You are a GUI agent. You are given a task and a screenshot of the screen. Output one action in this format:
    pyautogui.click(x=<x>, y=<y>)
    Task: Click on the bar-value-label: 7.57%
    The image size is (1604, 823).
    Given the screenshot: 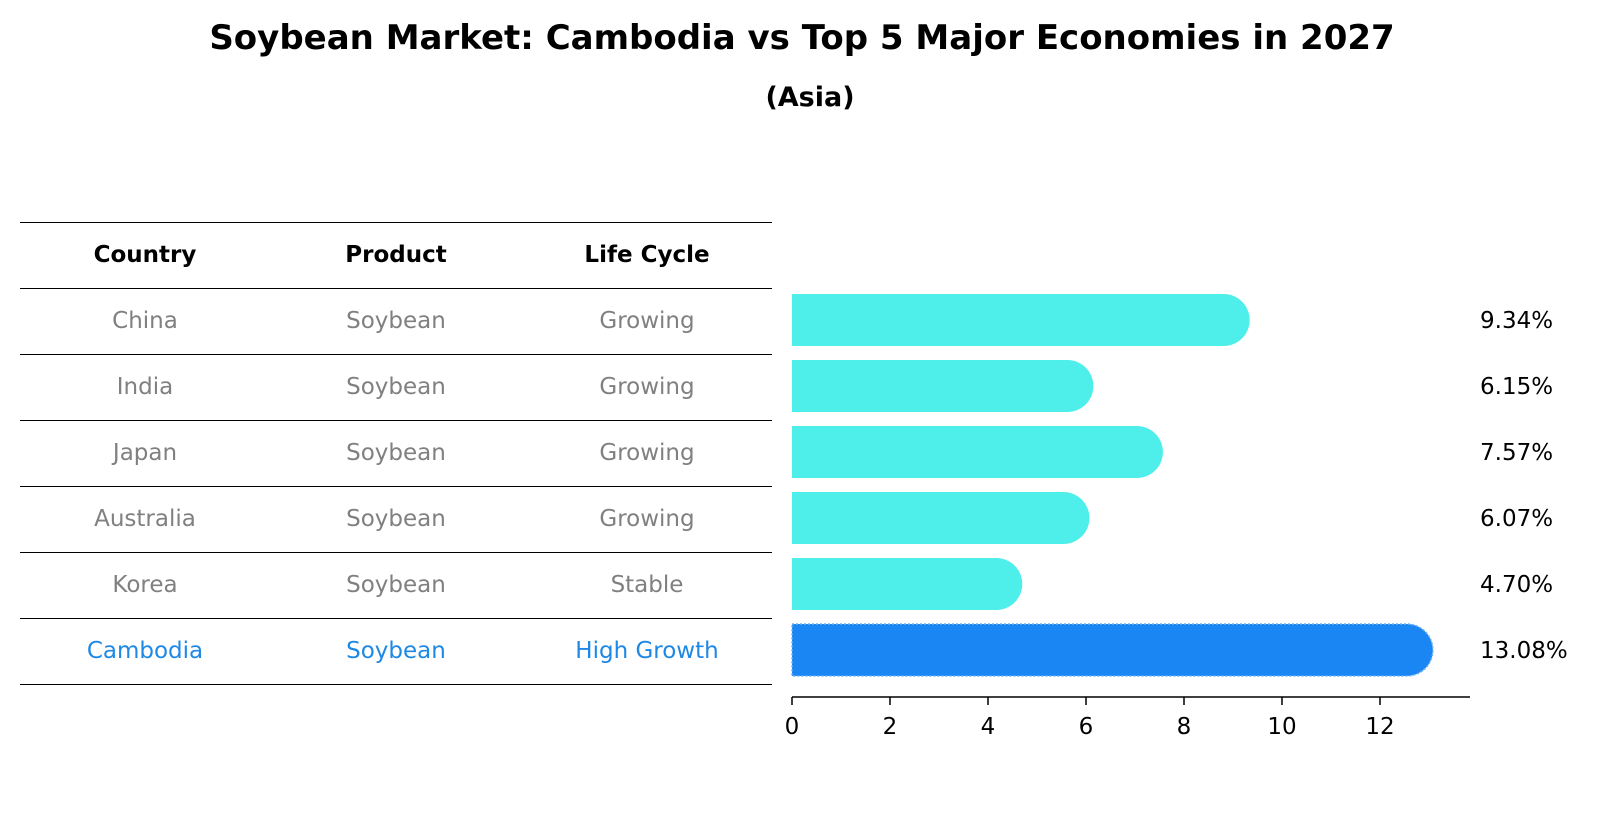 What is the action you would take?
    pyautogui.click(x=1516, y=453)
    